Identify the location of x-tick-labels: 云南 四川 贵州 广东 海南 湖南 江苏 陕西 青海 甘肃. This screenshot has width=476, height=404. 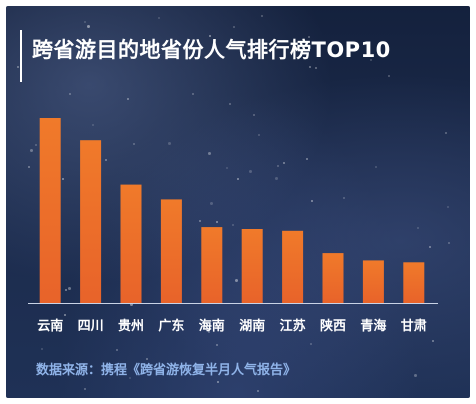
(232, 326).